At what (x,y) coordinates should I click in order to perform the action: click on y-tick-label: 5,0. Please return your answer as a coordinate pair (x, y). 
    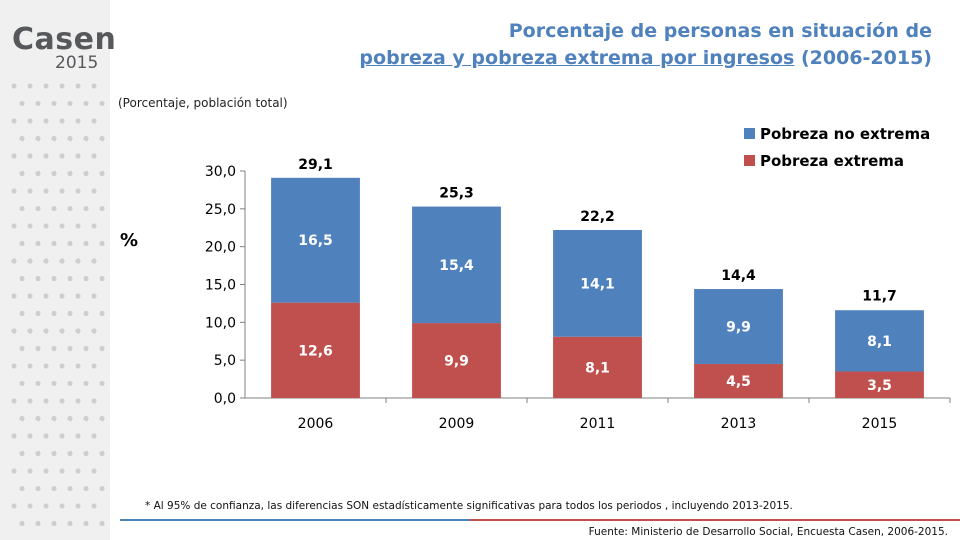
    Looking at the image, I should click on (225, 361).